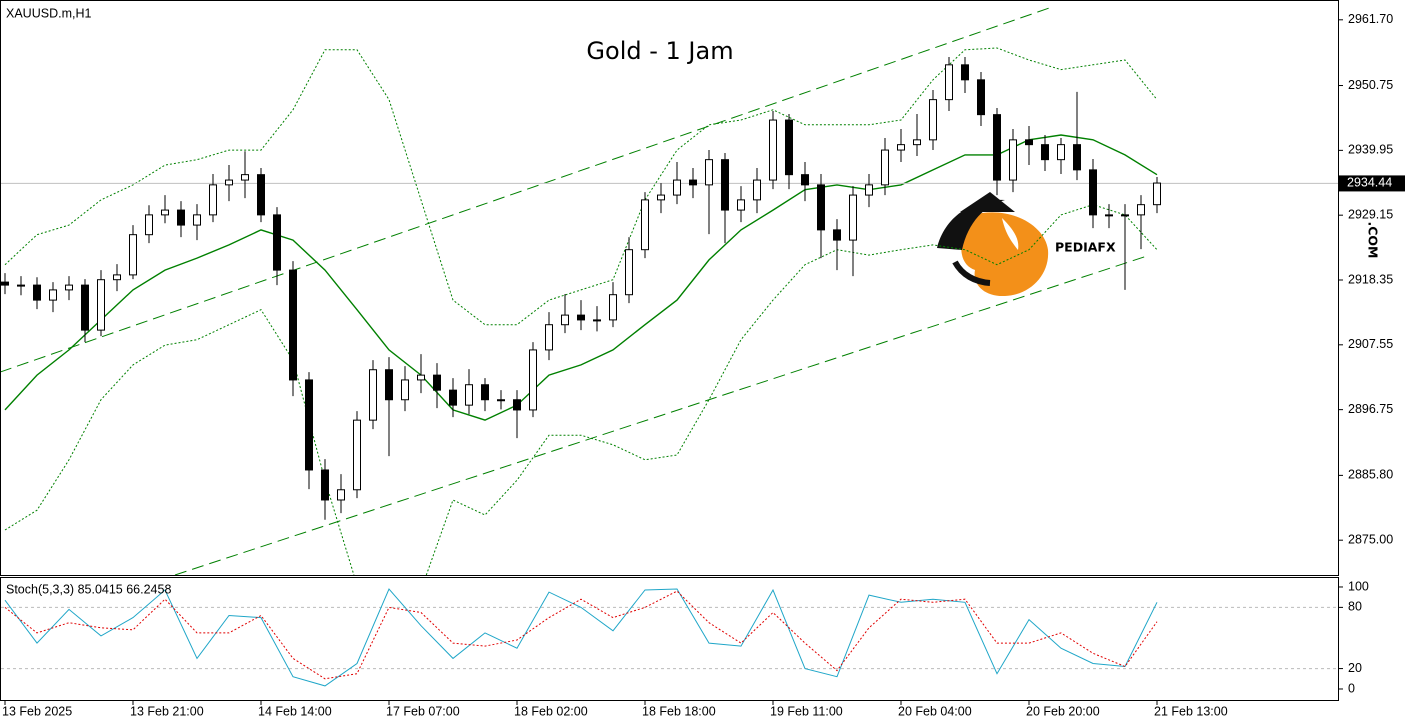  What do you see at coordinates (987, 202) in the screenshot?
I see `logo-roof` at bounding box center [987, 202].